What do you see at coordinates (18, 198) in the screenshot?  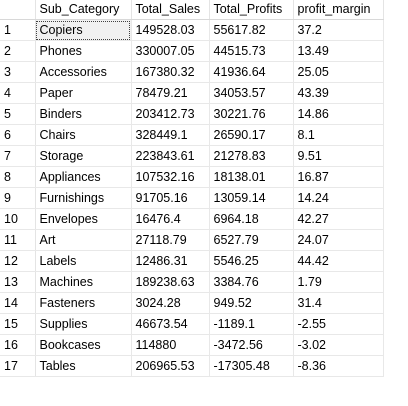 I see `row-number: 9` at bounding box center [18, 198].